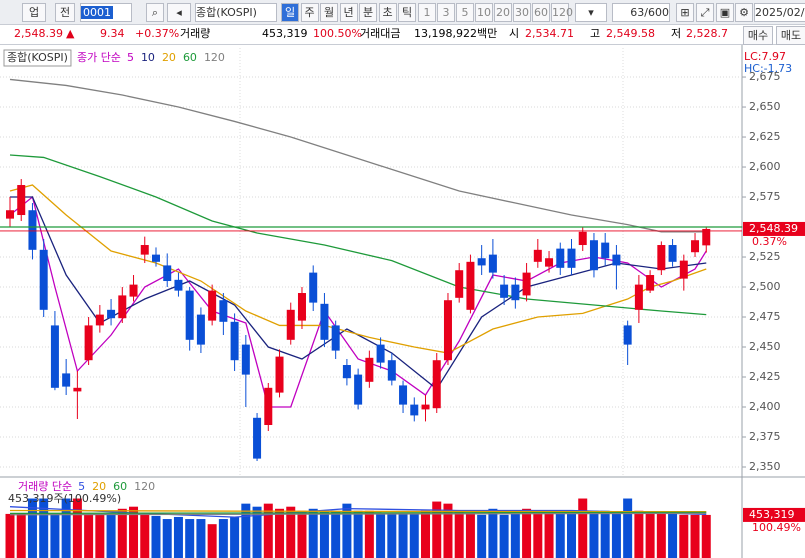 The height and width of the screenshot is (558, 805). Describe the element at coordinates (768, 68) in the screenshot. I see `hc-label: HC:-1.73` at that location.